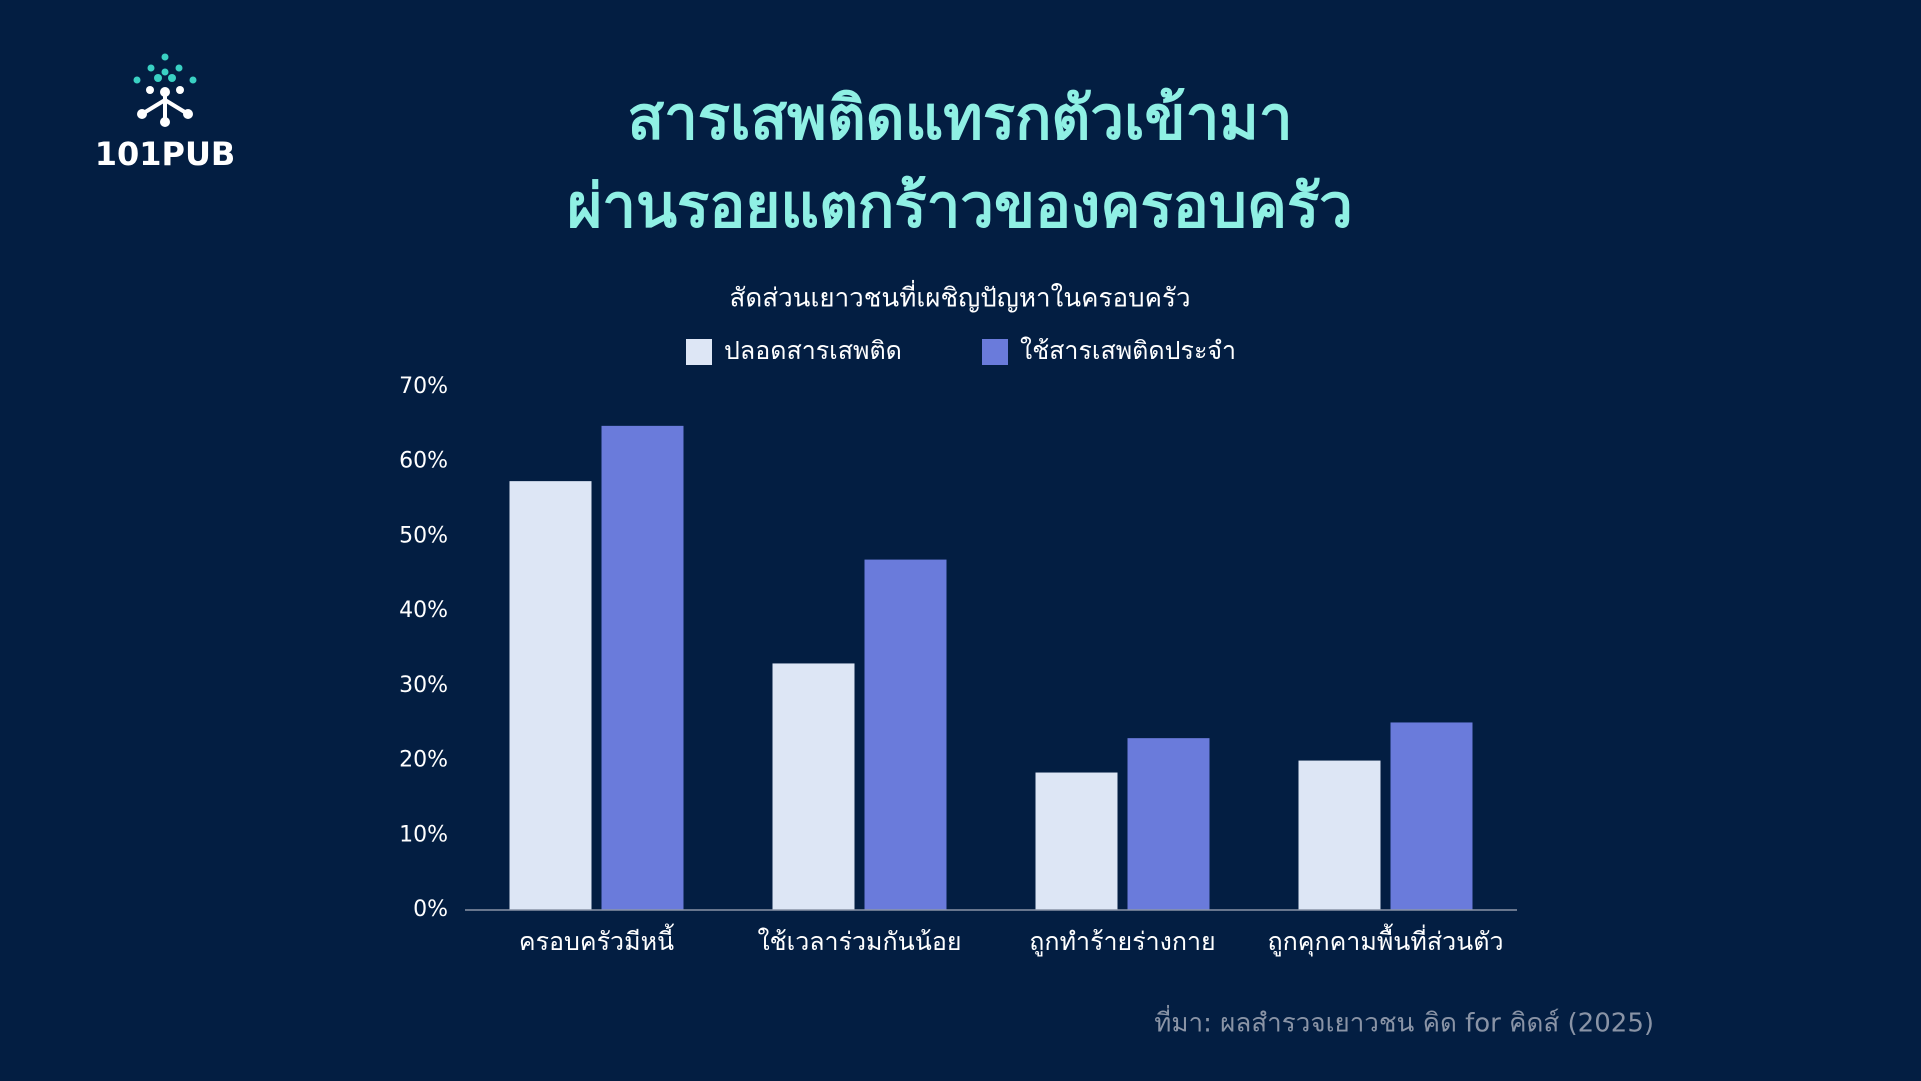  I want to click on y-tick-label: 0%, so click(430, 909).